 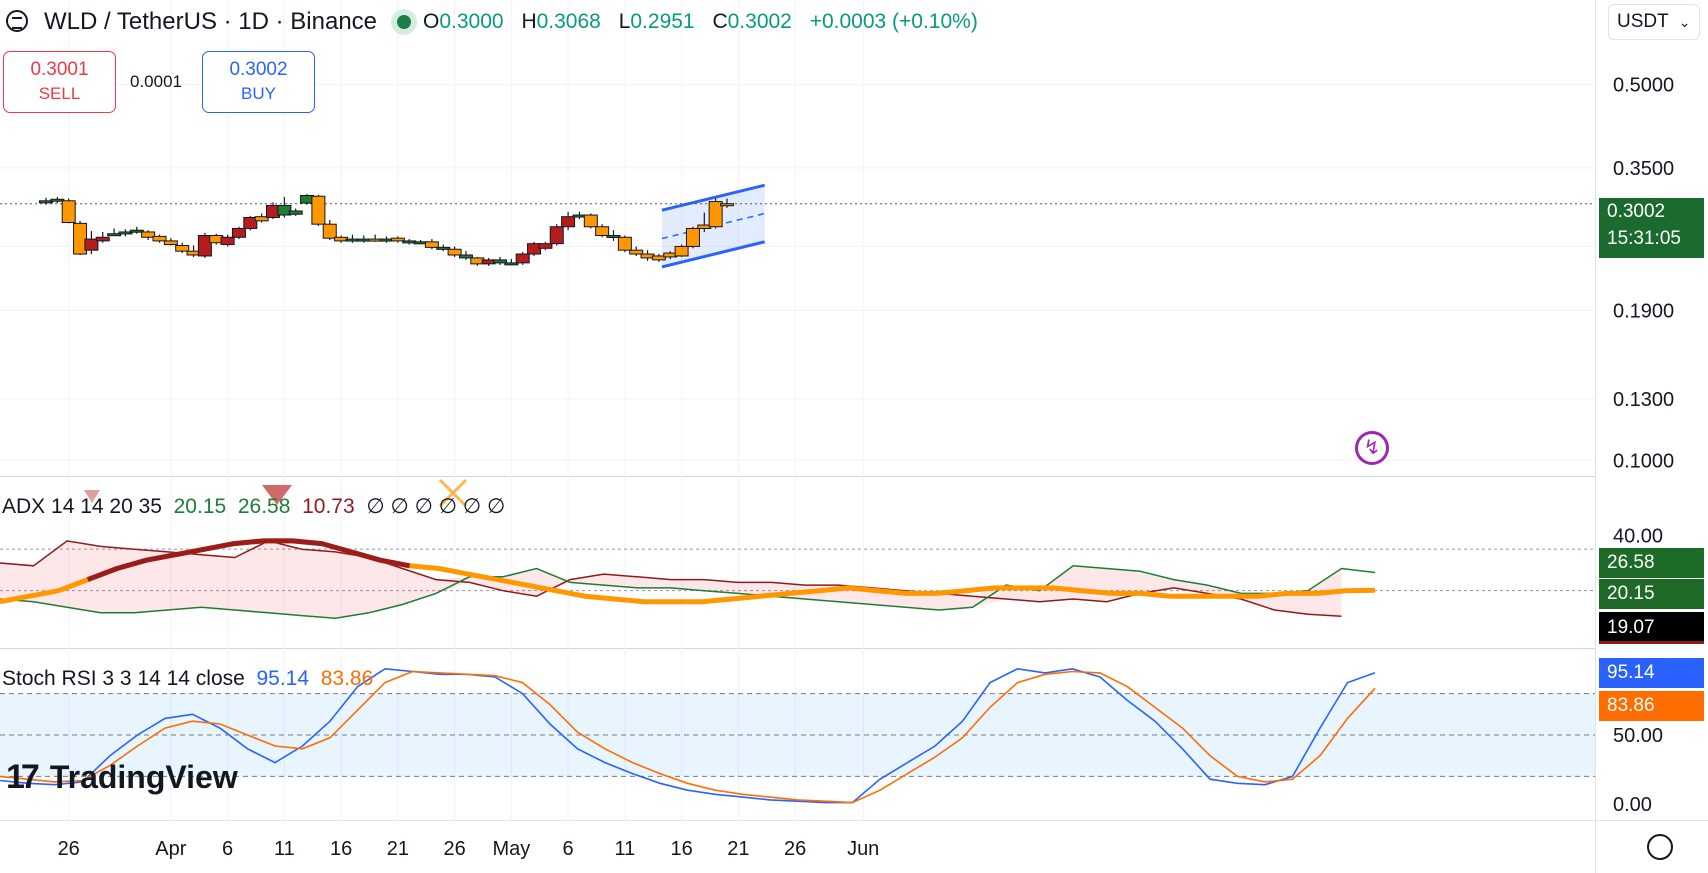 I want to click on buy-button: 0.3002 BUY, so click(x=258, y=82).